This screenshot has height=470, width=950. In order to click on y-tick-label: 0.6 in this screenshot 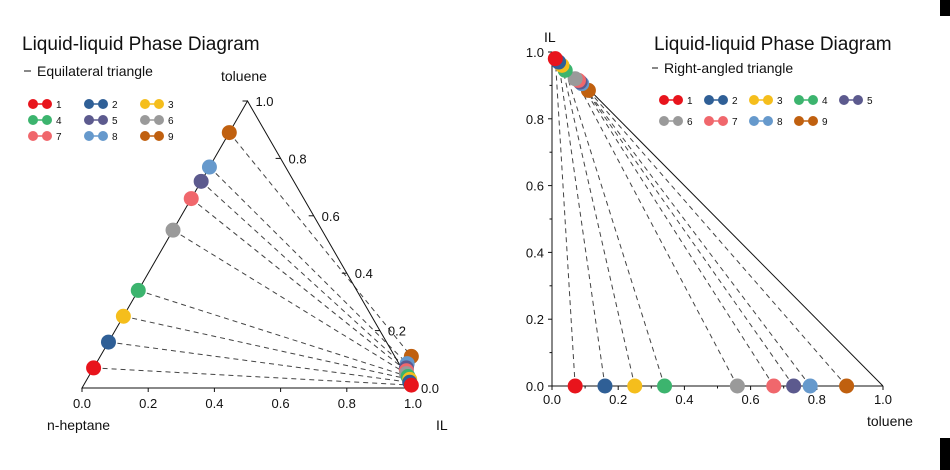, I will do `click(535, 186)`.